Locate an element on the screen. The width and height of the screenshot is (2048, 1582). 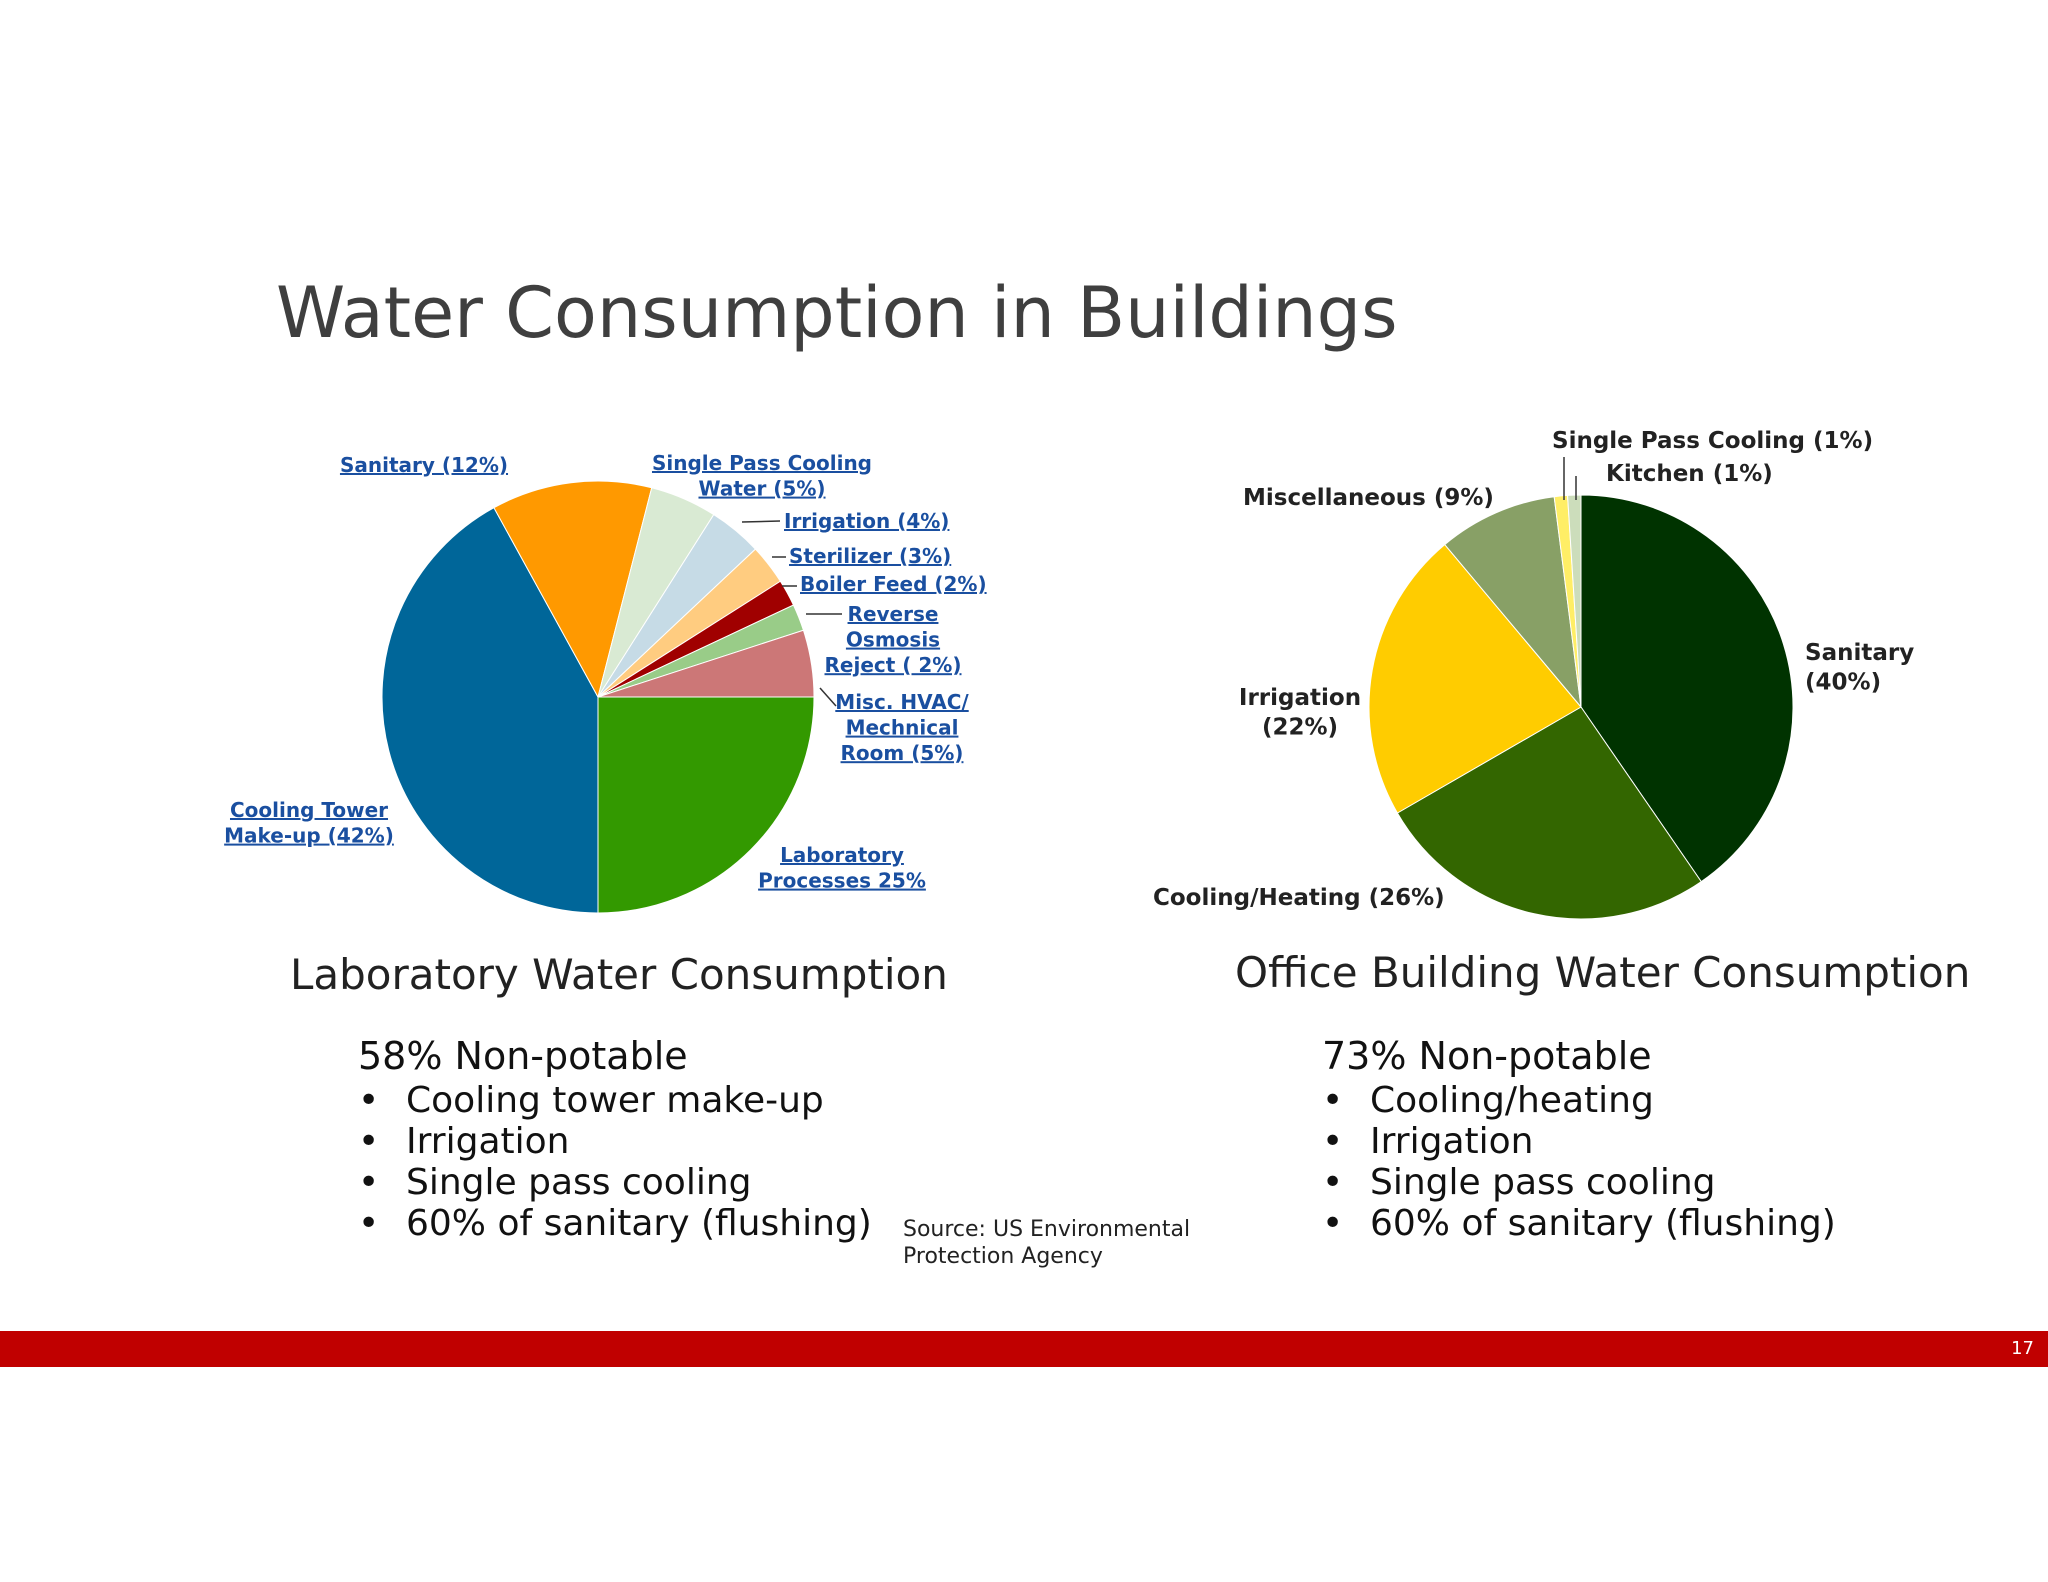
page-number: 17 is located at coordinates (2022, 1348).